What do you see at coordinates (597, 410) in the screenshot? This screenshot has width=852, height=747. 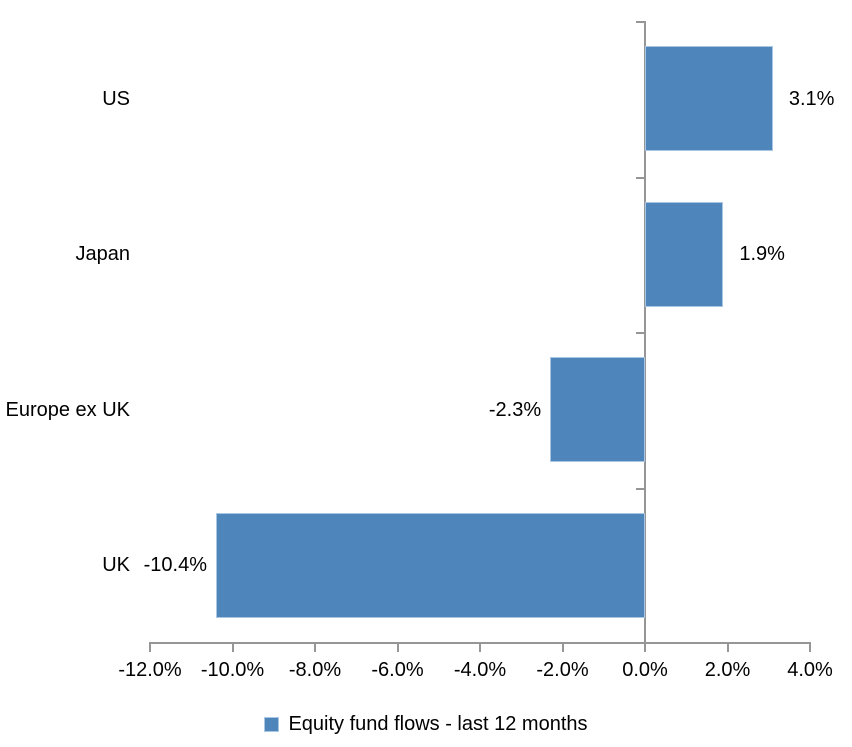 I see `bar-europe-ex-uk` at bounding box center [597, 410].